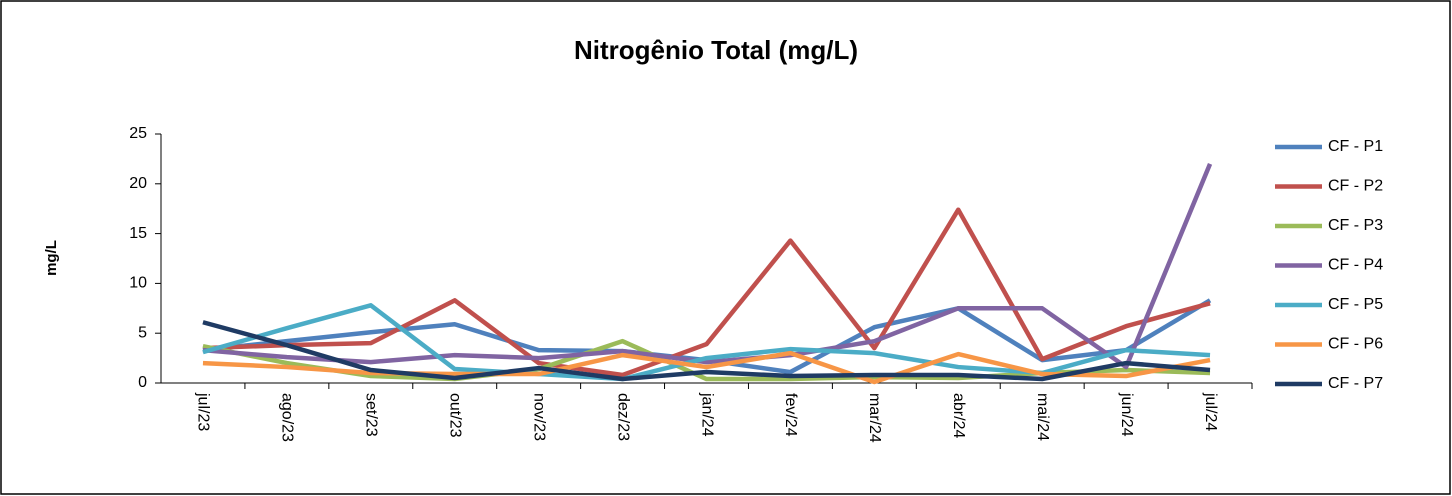 The image size is (1452, 496). I want to click on y-tick-label: 15, so click(138, 233).